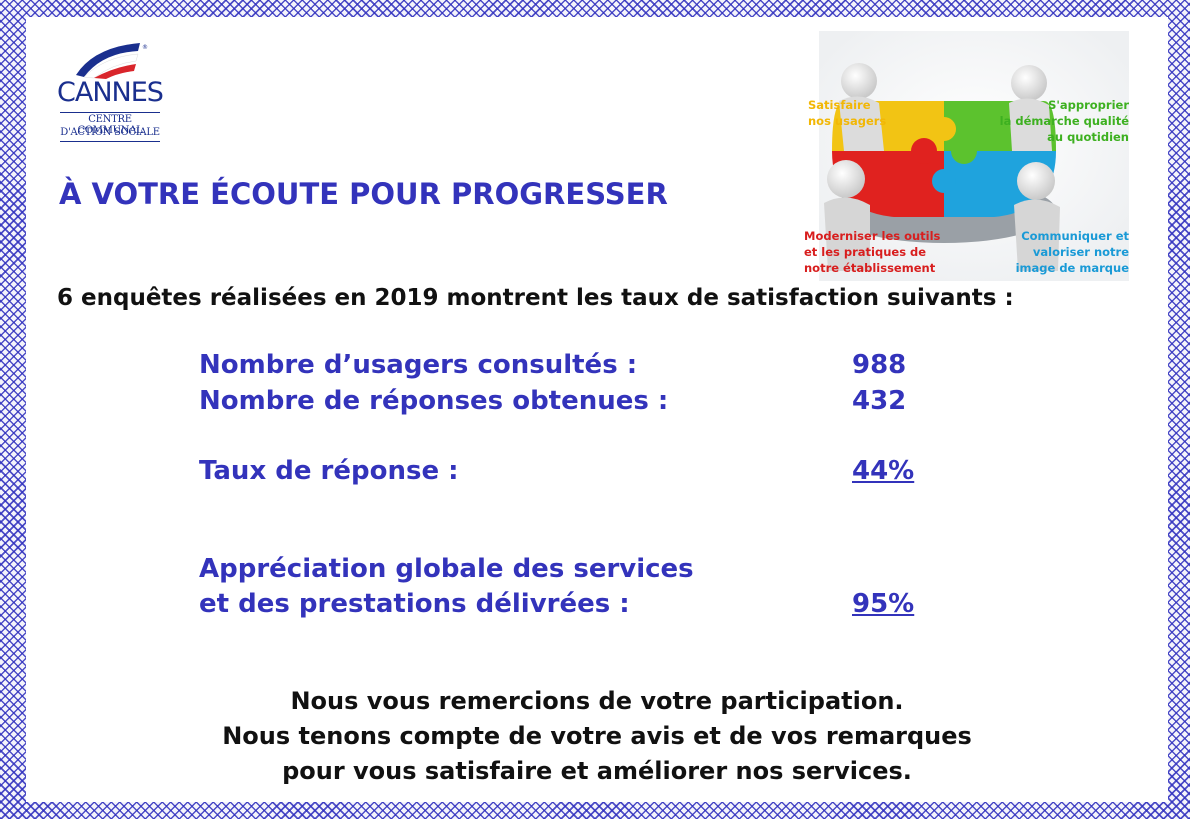  What do you see at coordinates (110, 132) in the screenshot?
I see `logo-line-2: D'ACTION SOCIALE` at bounding box center [110, 132].